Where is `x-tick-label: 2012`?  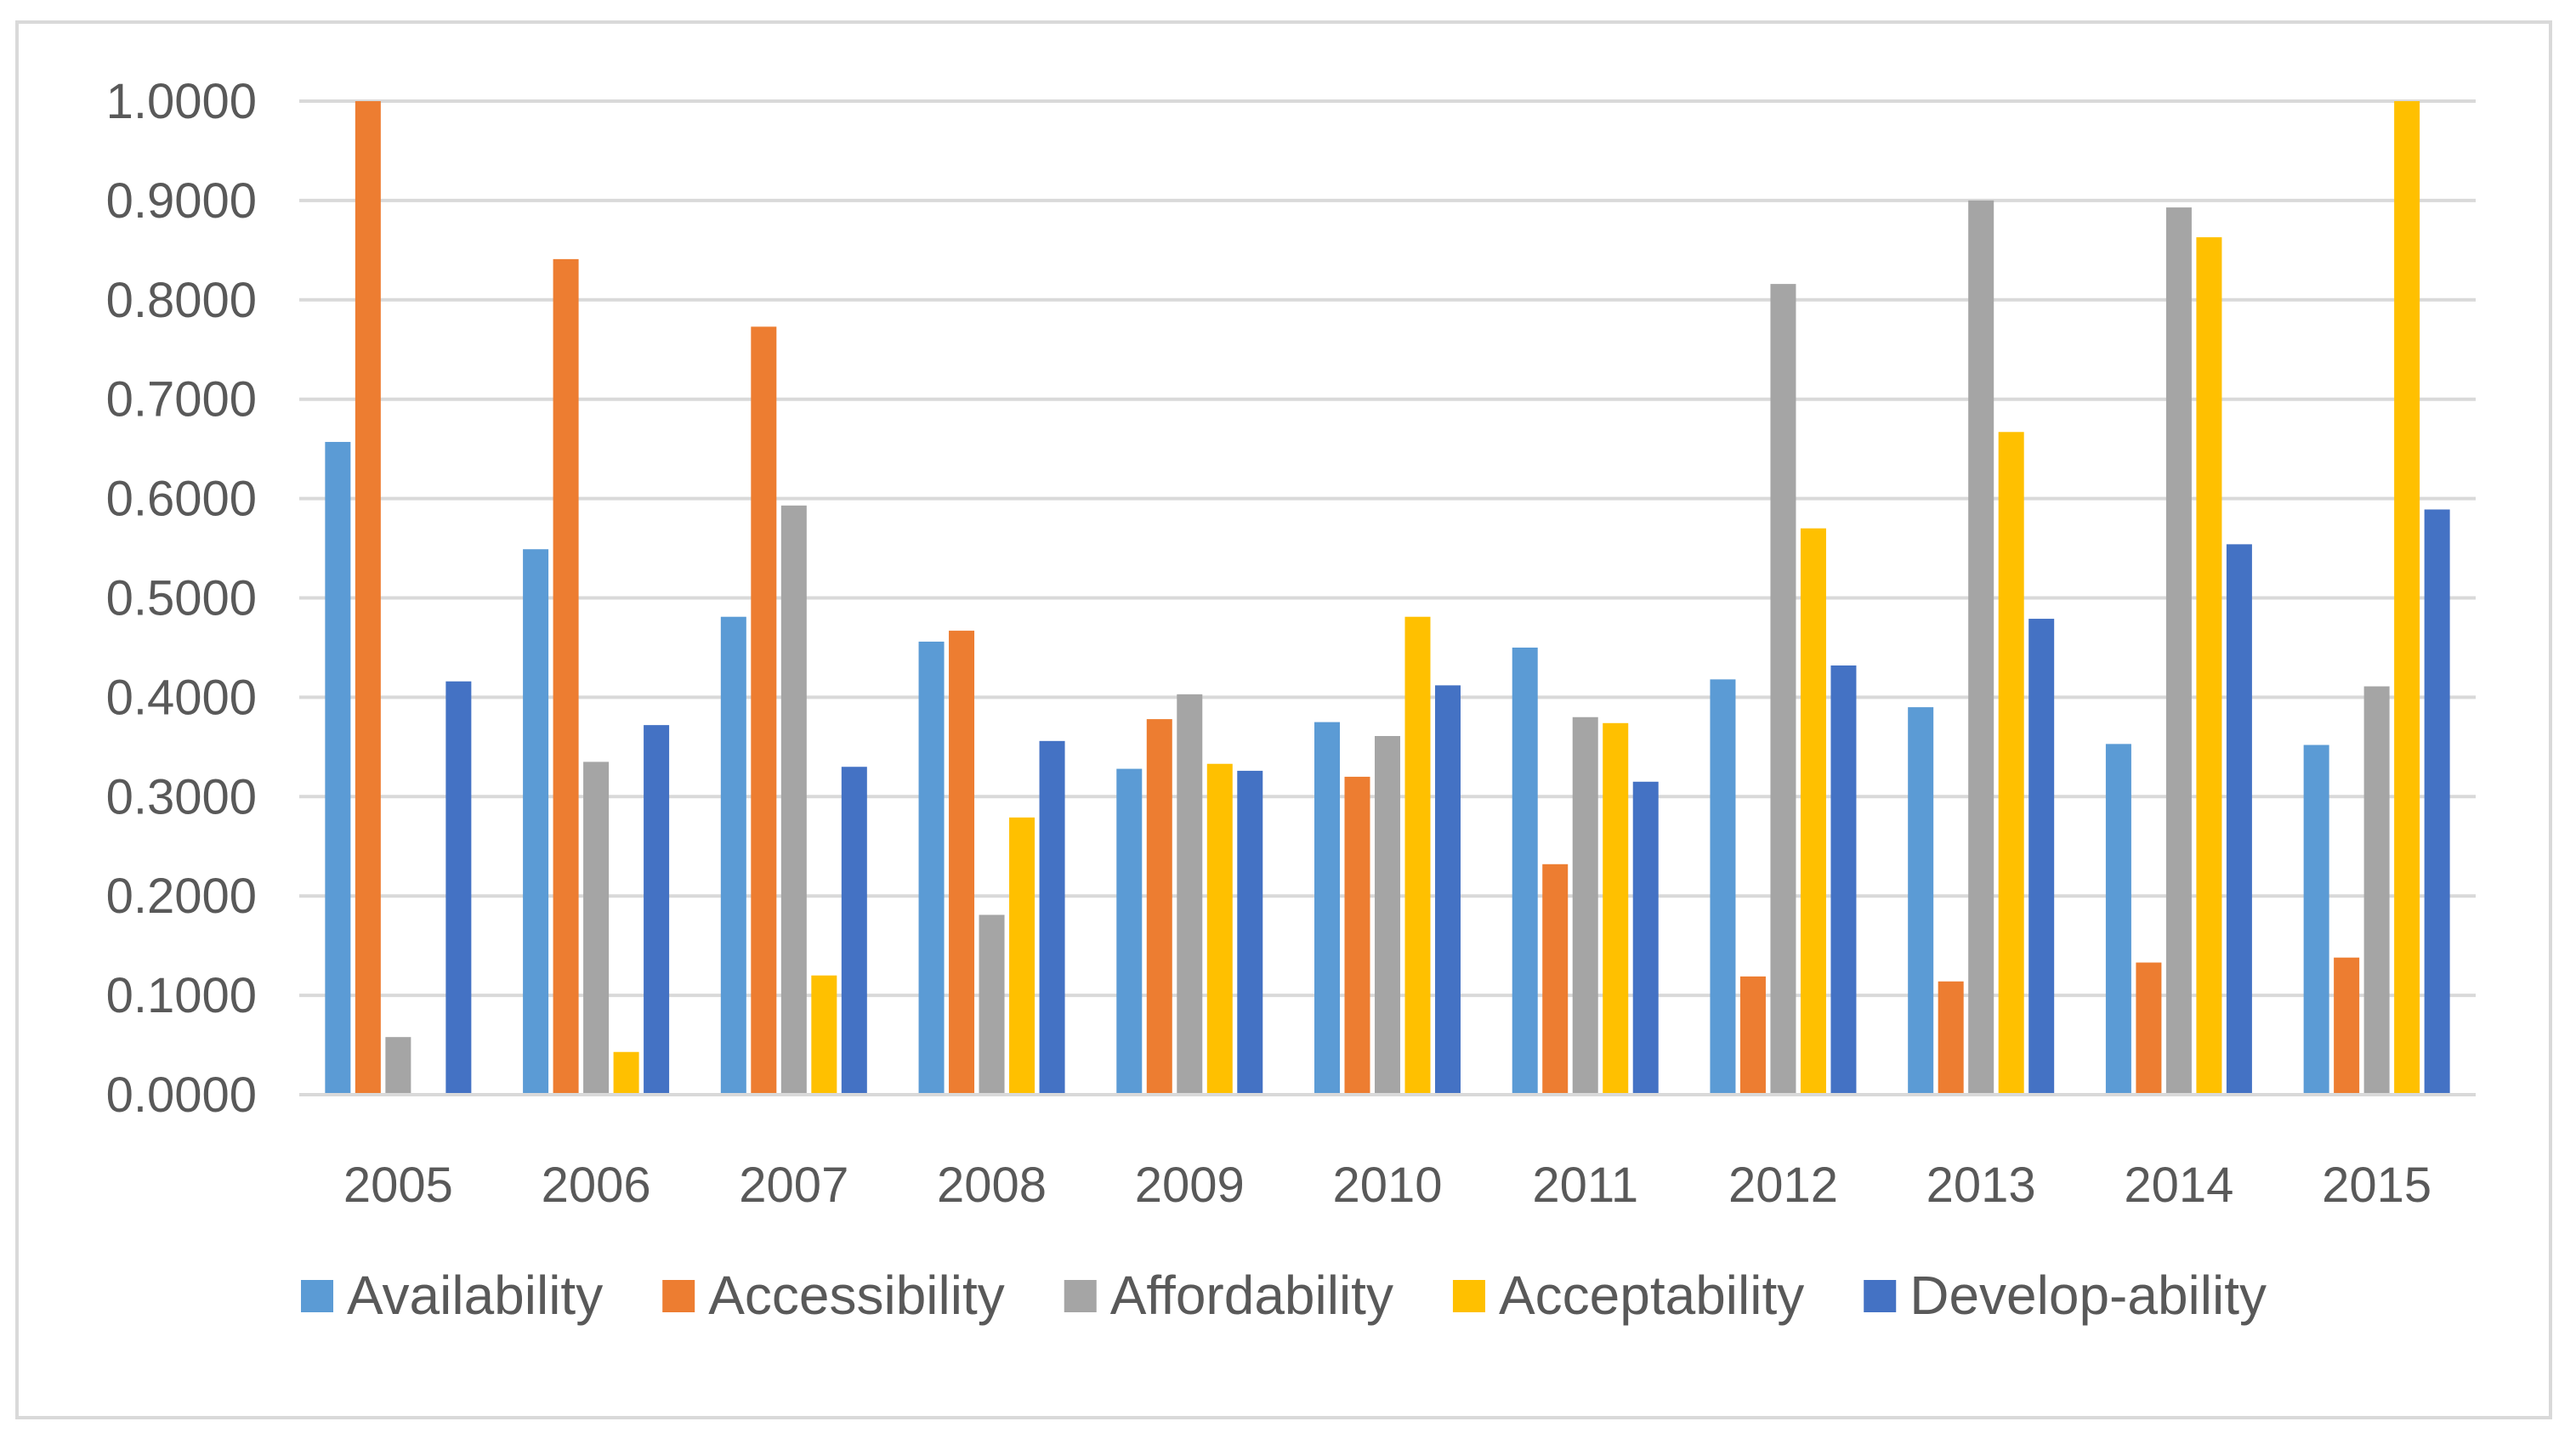
x-tick-label: 2012 is located at coordinates (1783, 1185).